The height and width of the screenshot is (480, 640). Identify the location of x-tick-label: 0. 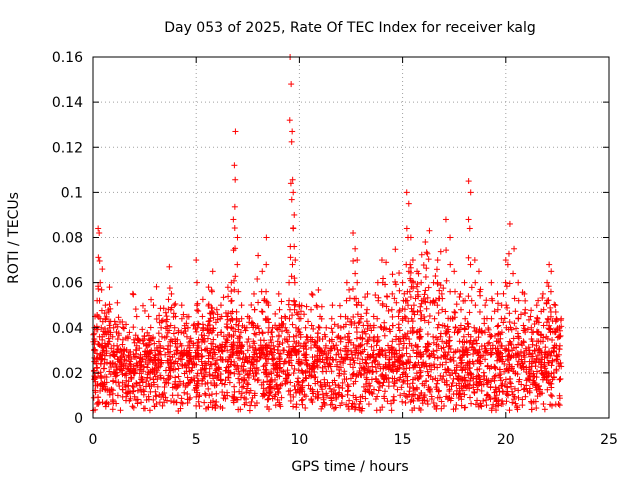
(93, 440).